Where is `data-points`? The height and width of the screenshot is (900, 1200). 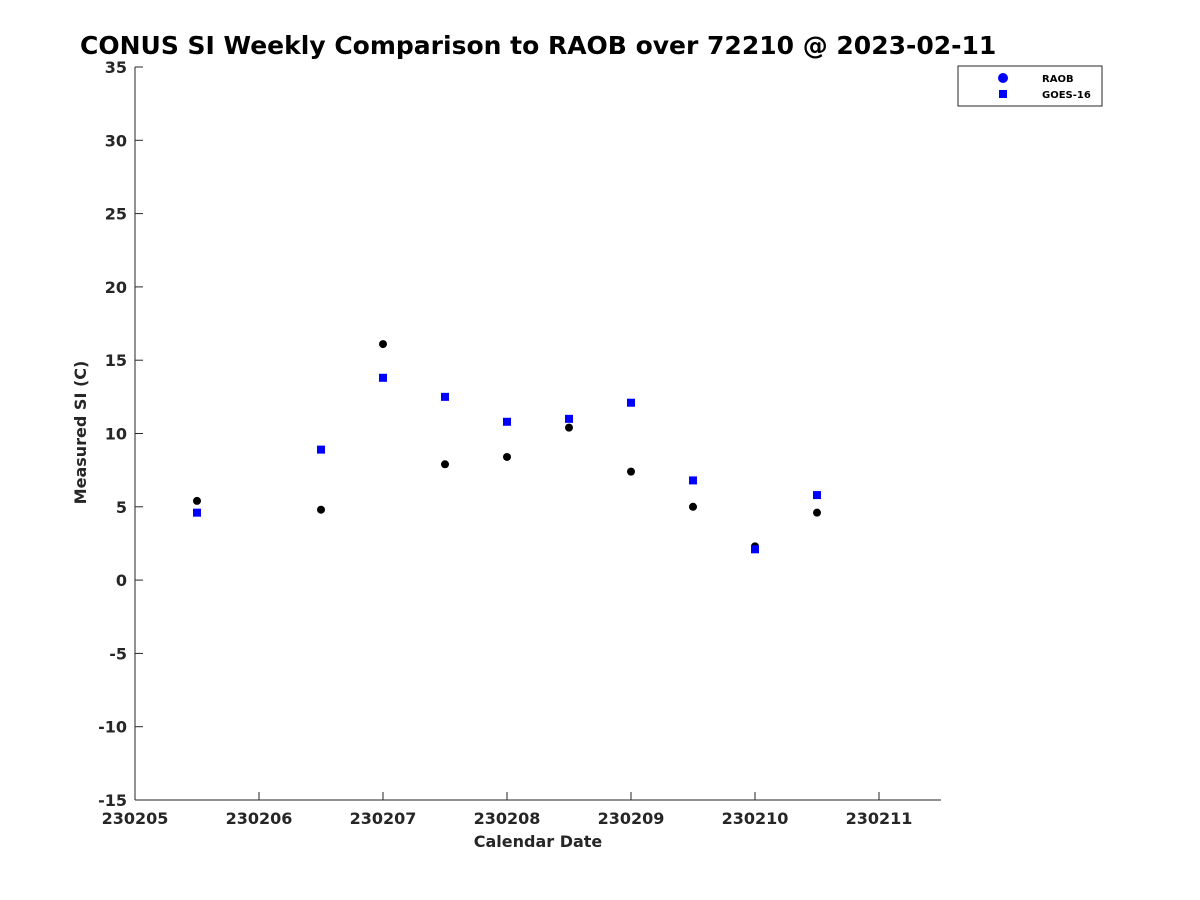
data-points is located at coordinates (507, 447).